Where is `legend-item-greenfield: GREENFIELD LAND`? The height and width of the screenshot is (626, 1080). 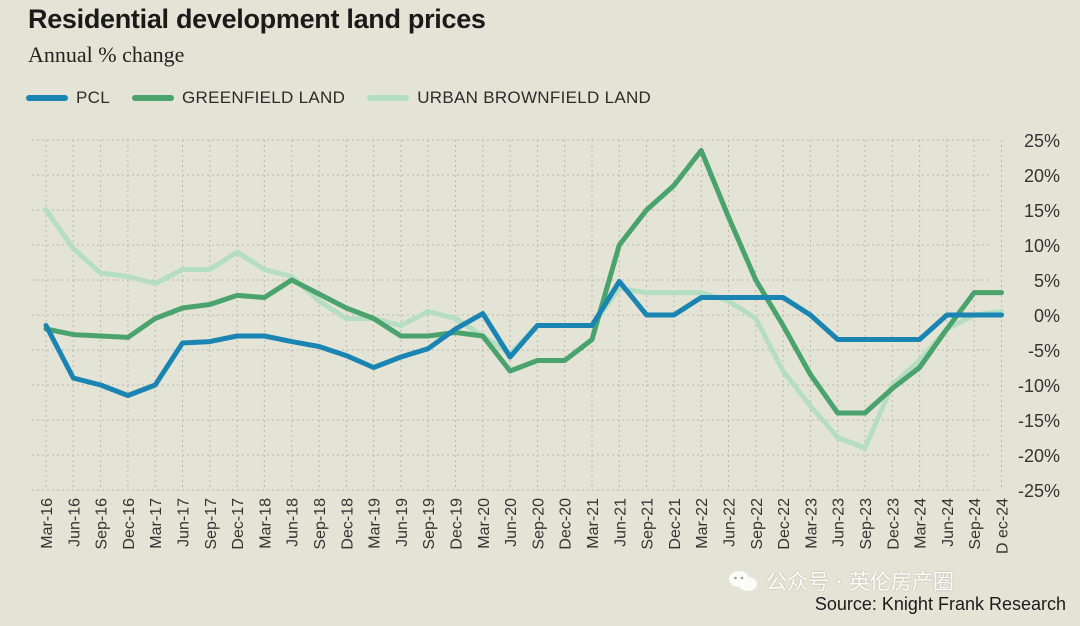 legend-item-greenfield: GREENFIELD LAND is located at coordinates (238, 98).